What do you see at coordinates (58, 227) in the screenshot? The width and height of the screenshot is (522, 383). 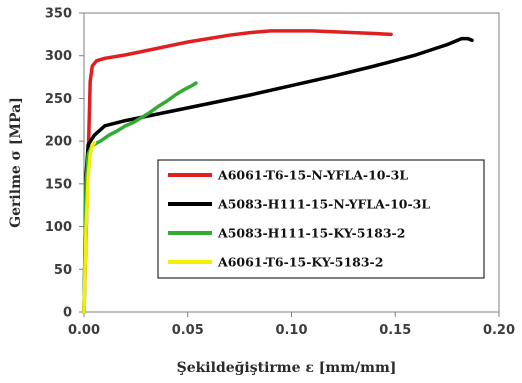 I see `y-tick-label: 100` at bounding box center [58, 227].